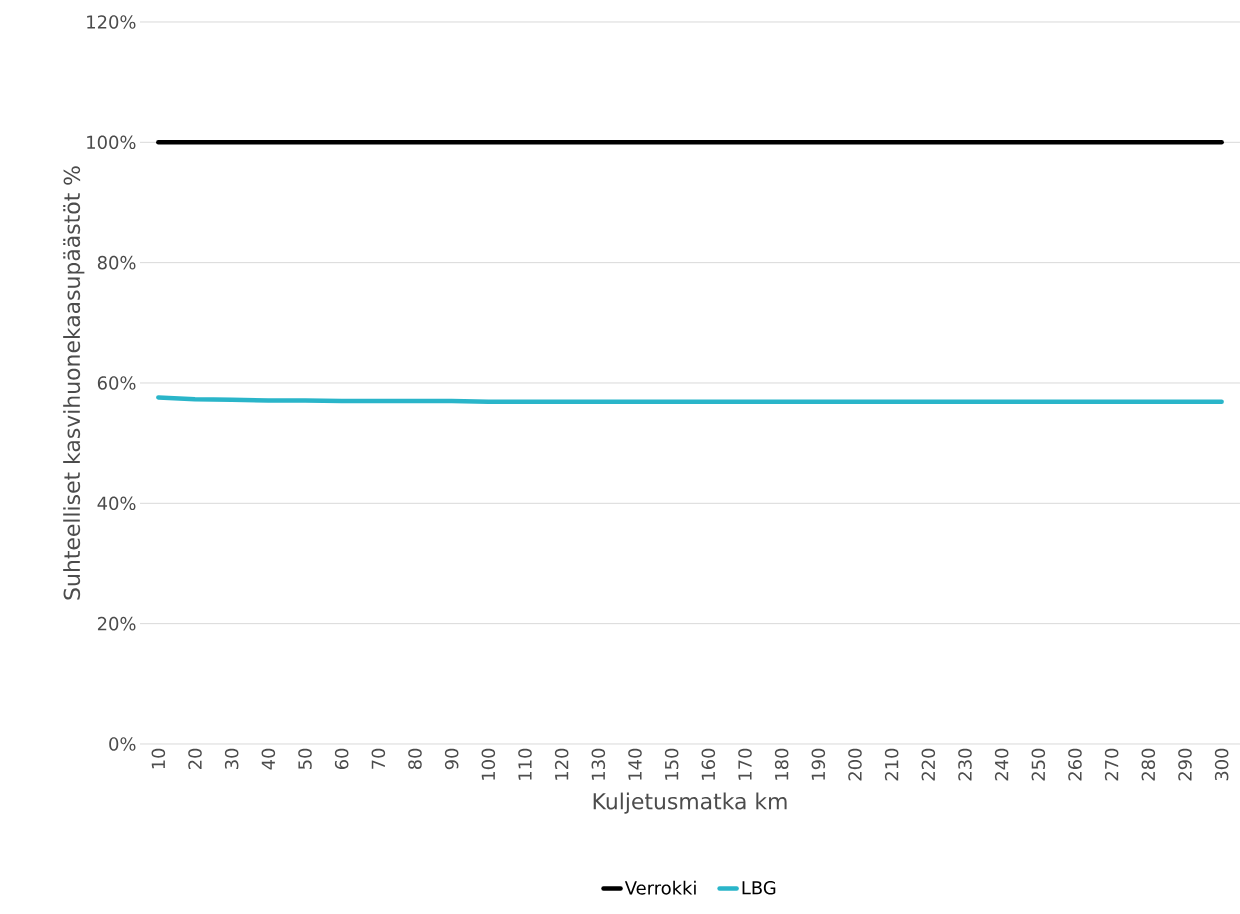  What do you see at coordinates (745, 764) in the screenshot?
I see `x-tick-label: 170` at bounding box center [745, 764].